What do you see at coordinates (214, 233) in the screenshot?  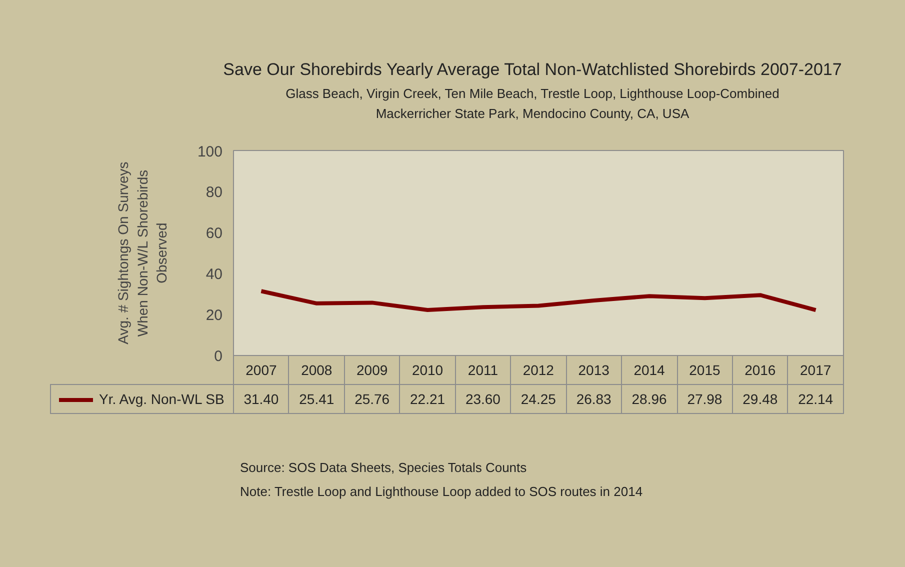 I see `y-tick-label: 60` at bounding box center [214, 233].